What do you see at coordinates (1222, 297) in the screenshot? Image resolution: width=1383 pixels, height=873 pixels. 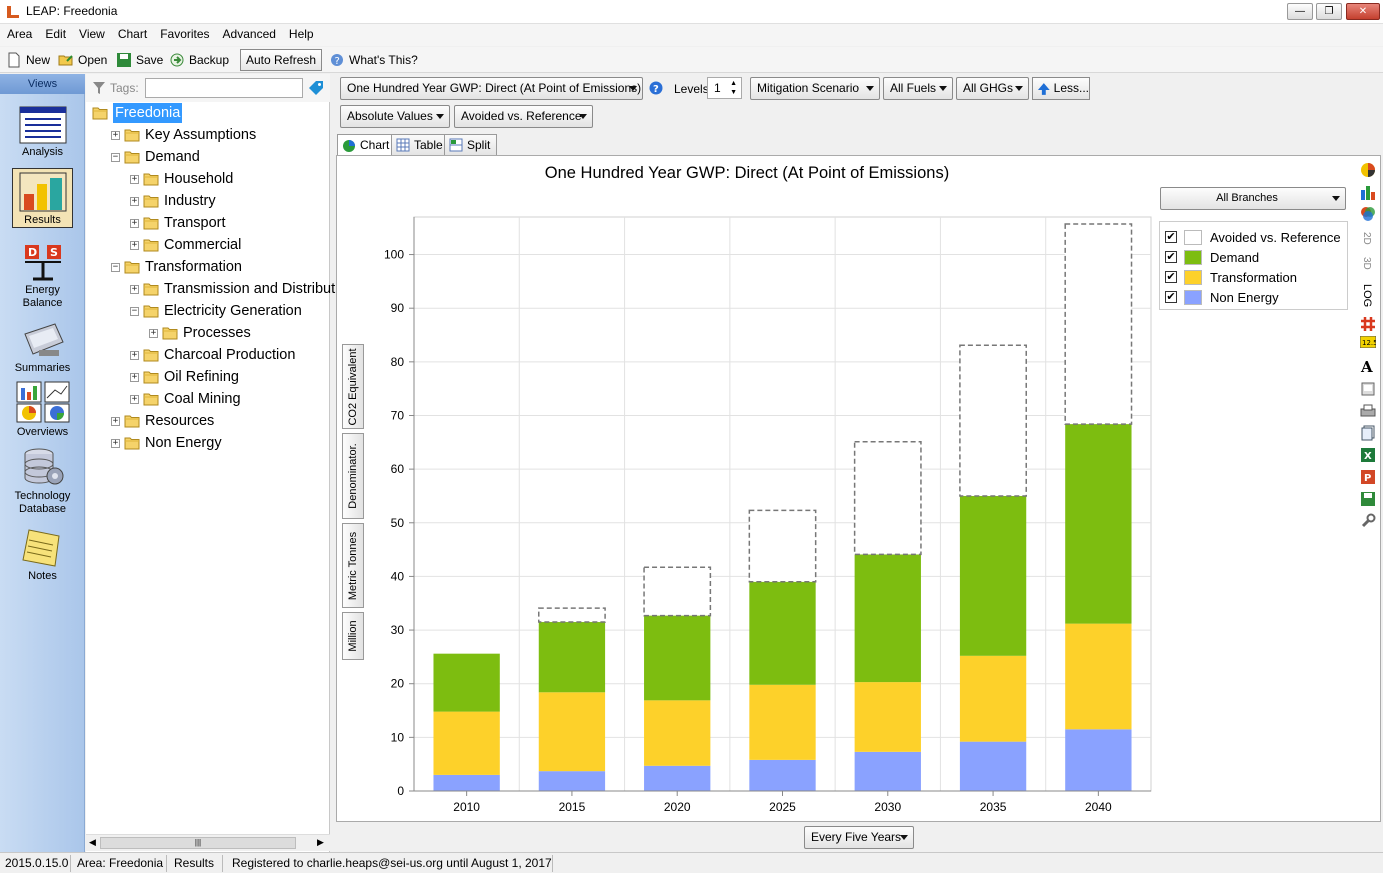 I see `legend-item: ✔ Non Energy` at bounding box center [1222, 297].